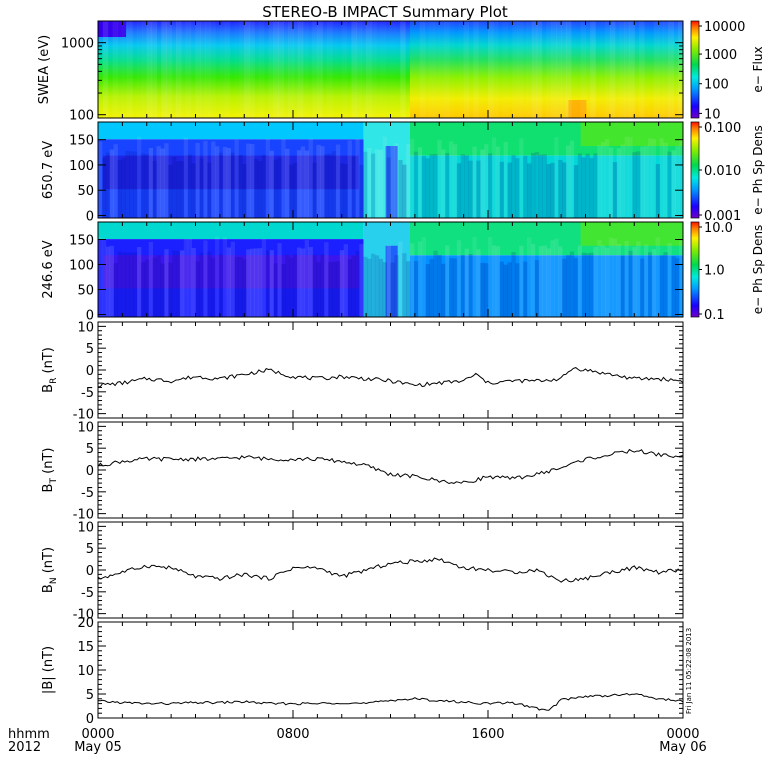 This screenshot has height=780, width=780. What do you see at coordinates (85, 647) in the screenshot?
I see `y-tick-label: 15` at bounding box center [85, 647].